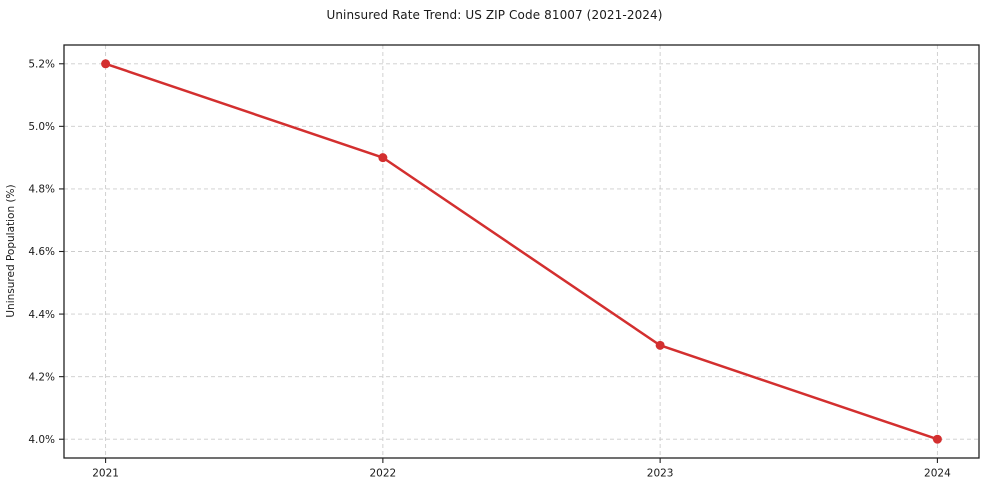  I want to click on x-tick-label: 2022, so click(382, 474).